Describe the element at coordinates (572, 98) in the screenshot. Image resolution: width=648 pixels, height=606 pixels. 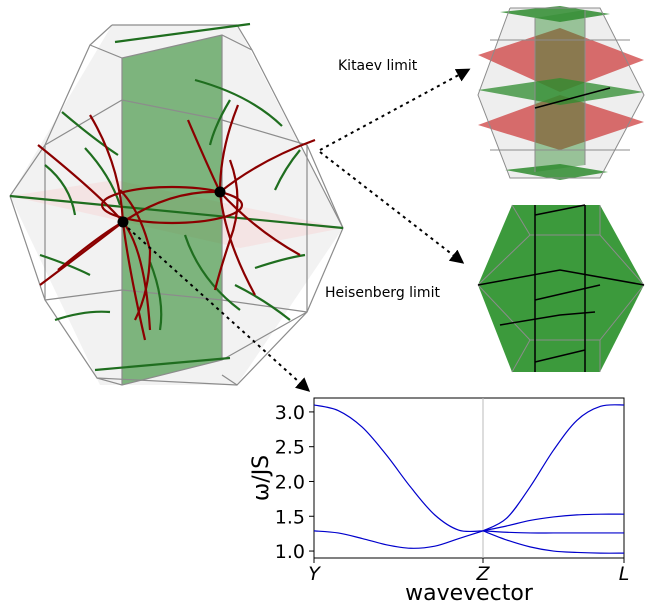
I see `kitaev-black-line` at that location.